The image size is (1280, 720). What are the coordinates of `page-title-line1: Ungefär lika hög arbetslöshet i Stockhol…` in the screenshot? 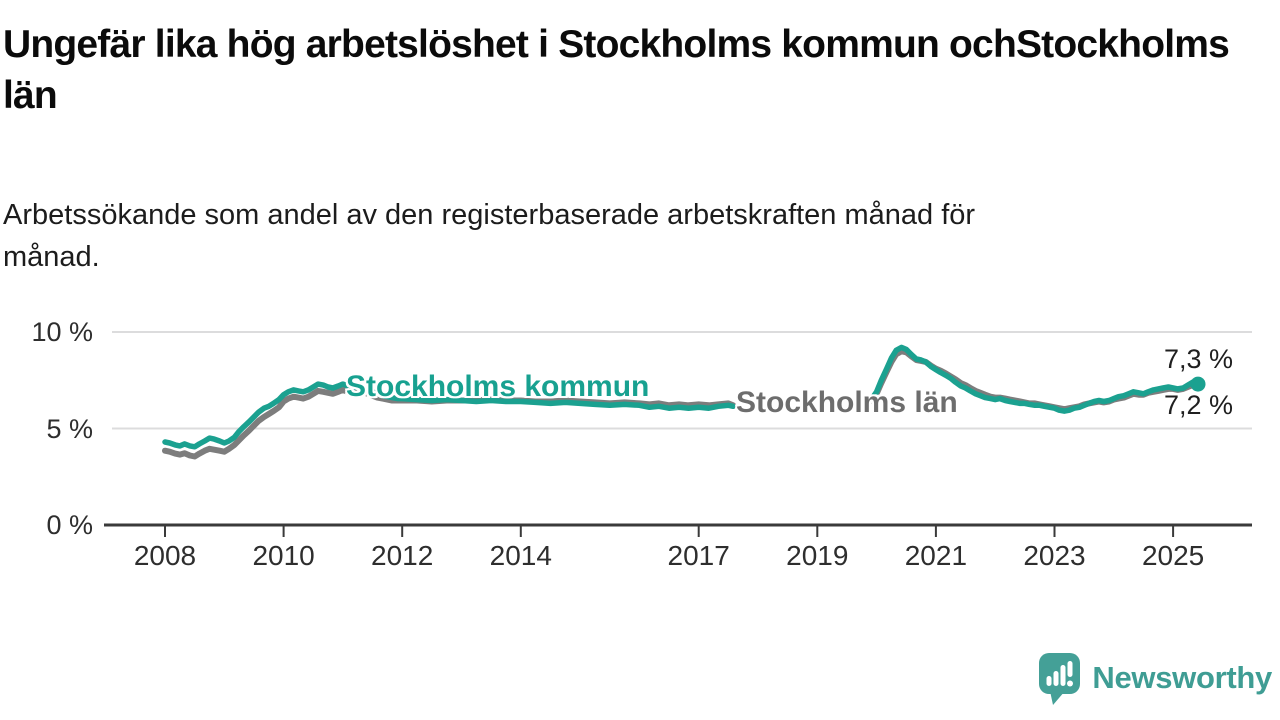 It's located at (510, 44).